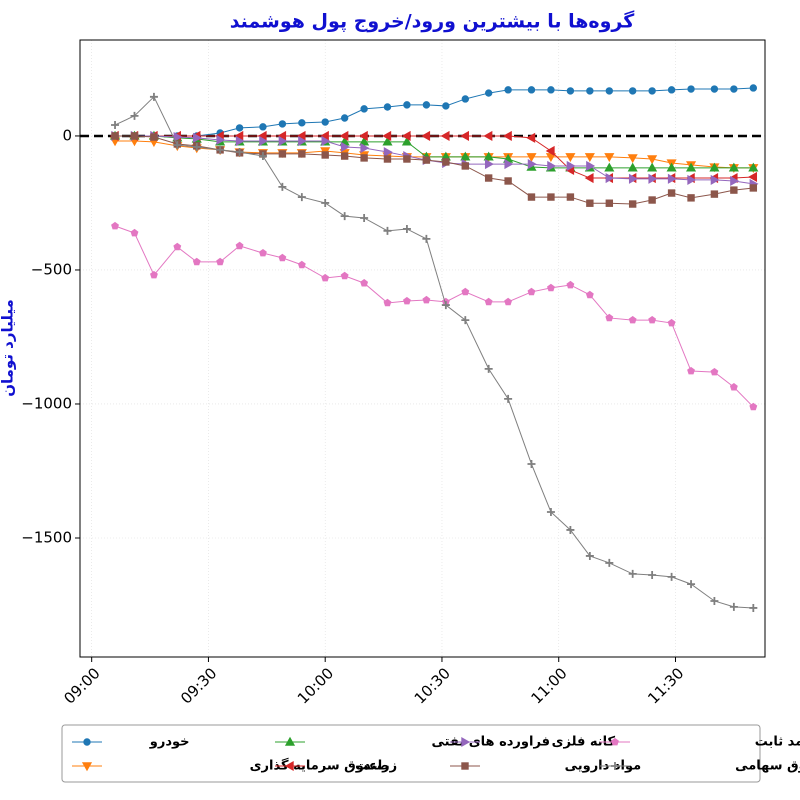  Describe the element at coordinates (777, 741) in the screenshot. I see `legend-label: صندوق درآمد ثابت` at that location.